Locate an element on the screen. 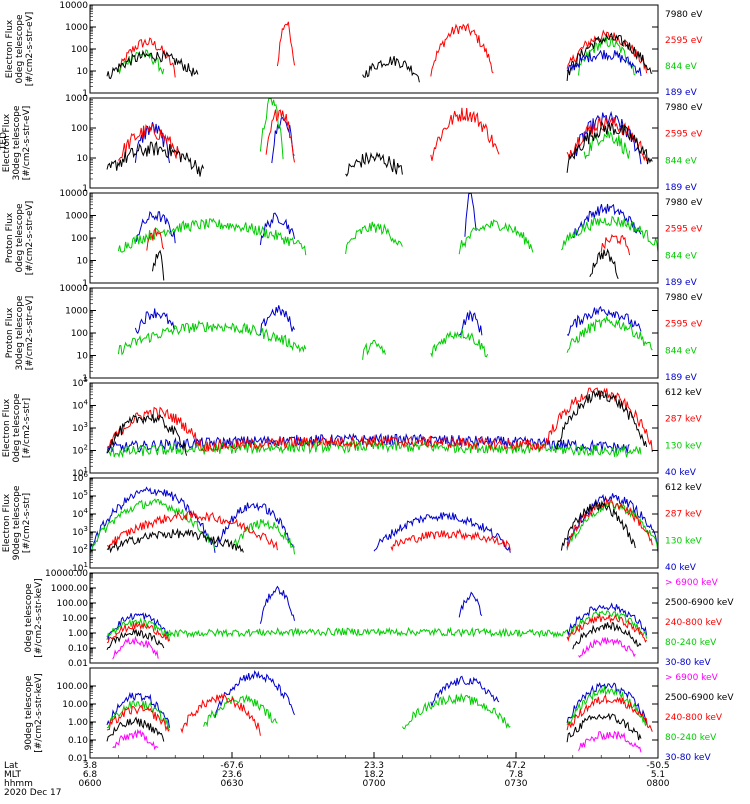  x-tick-label: 0630 is located at coordinates (232, 784).